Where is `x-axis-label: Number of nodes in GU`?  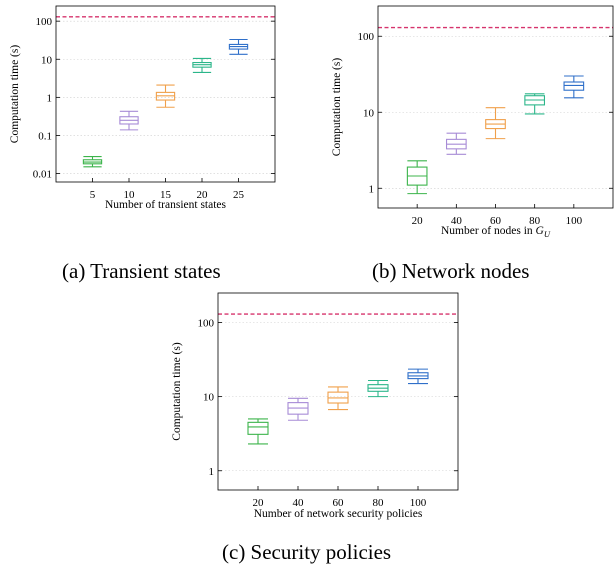
x-axis-label: Number of nodes in GU is located at coordinates (496, 232).